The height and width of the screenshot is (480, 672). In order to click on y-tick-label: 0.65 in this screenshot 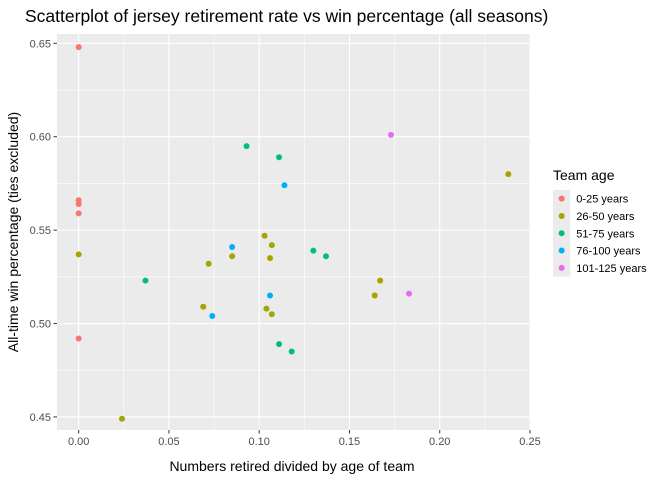, I will do `click(40, 44)`.